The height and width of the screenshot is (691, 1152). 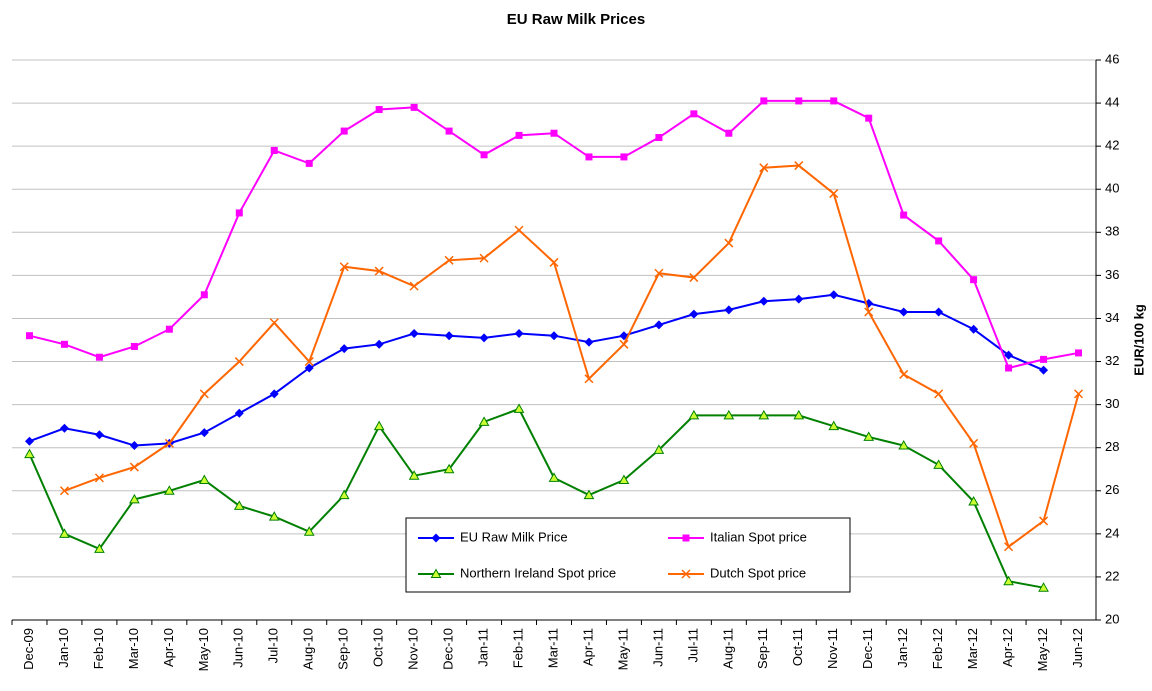 What do you see at coordinates (758, 536) in the screenshot?
I see `legend-label: Italian Spot price` at bounding box center [758, 536].